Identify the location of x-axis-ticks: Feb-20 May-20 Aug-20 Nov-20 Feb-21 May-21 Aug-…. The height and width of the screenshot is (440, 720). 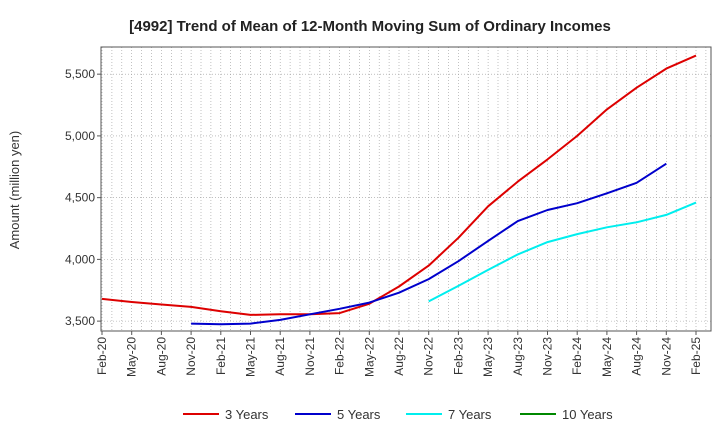
(407, 354).